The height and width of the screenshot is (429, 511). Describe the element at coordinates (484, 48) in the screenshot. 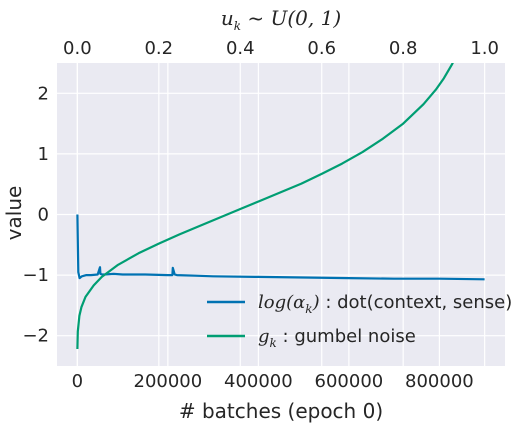

I see `top-x-tick-label: 1.0` at that location.